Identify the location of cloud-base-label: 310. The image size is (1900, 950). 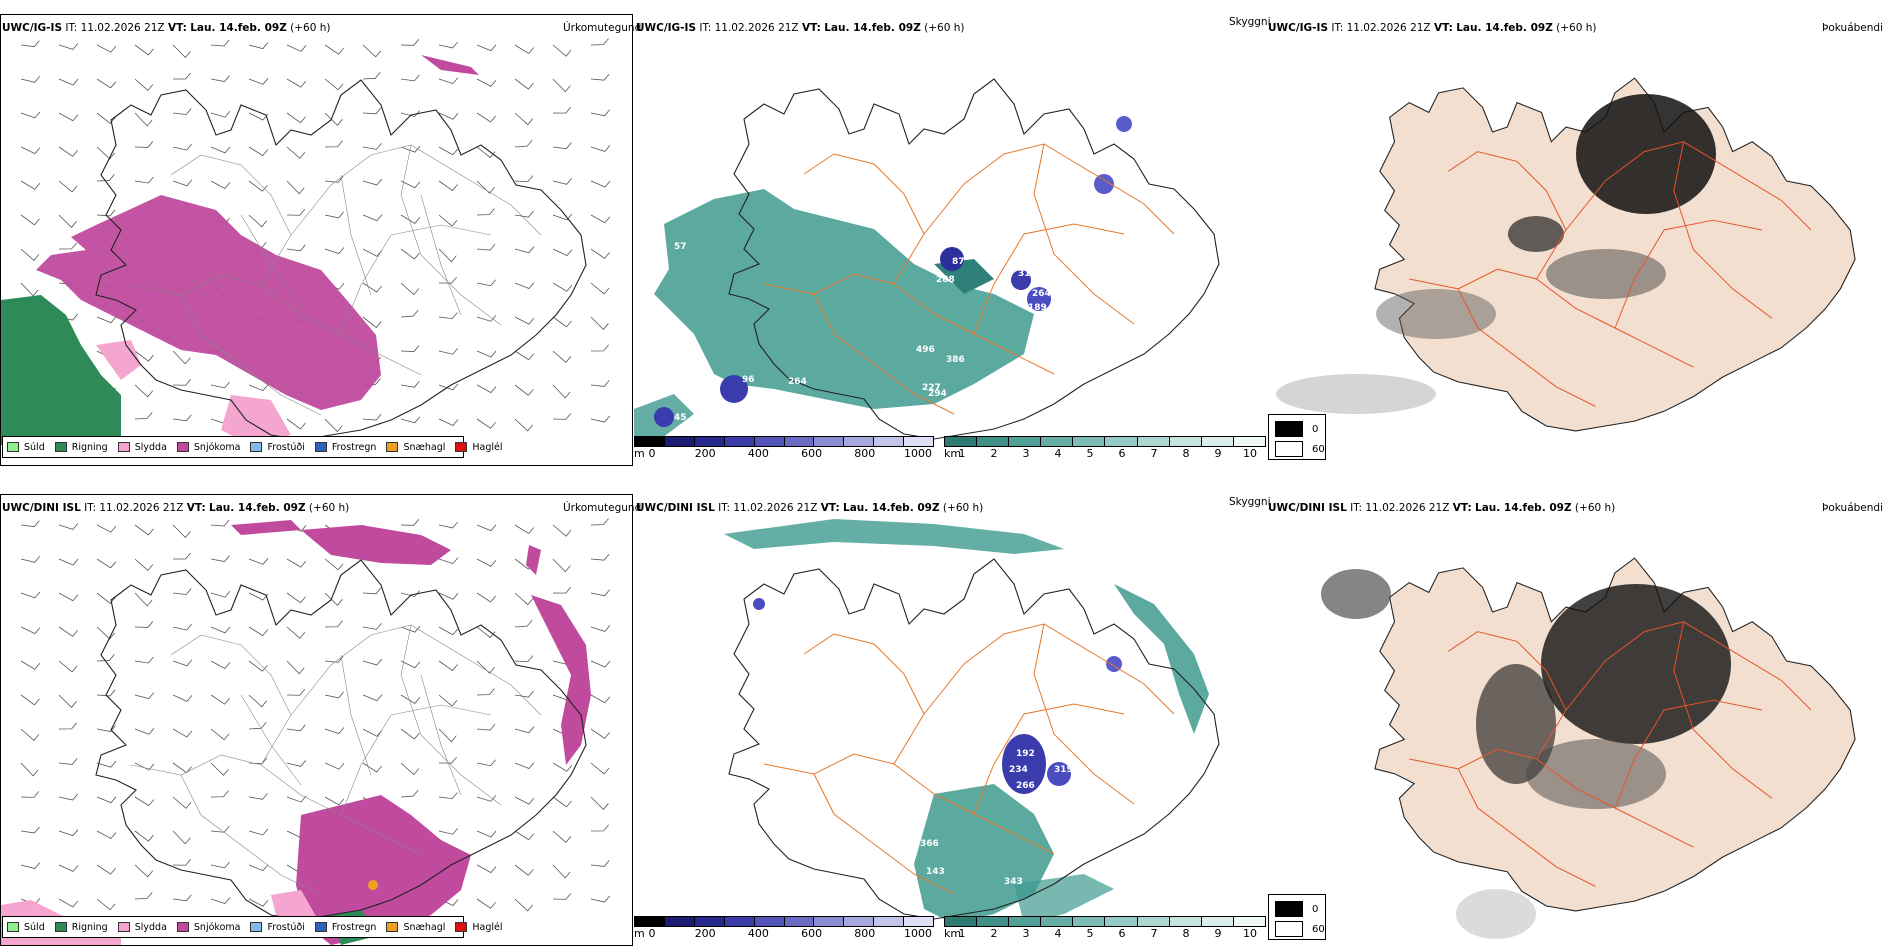
(1027, 274).